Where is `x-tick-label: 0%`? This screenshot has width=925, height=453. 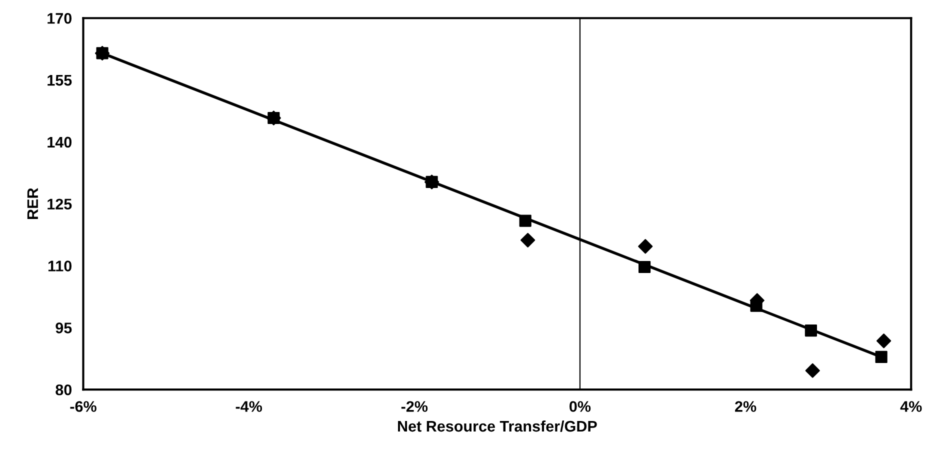 x-tick-label: 0% is located at coordinates (580, 406).